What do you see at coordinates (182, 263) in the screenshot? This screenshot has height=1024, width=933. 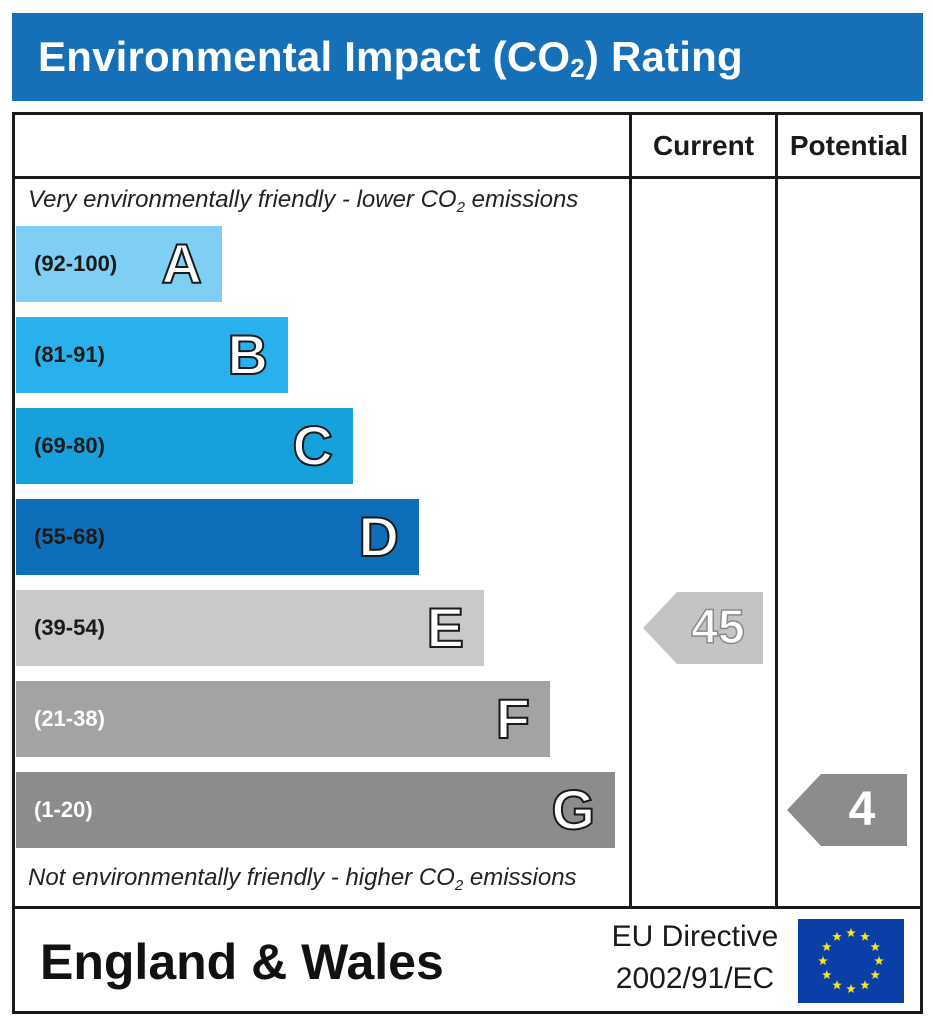 I see `band-letter: A` at bounding box center [182, 263].